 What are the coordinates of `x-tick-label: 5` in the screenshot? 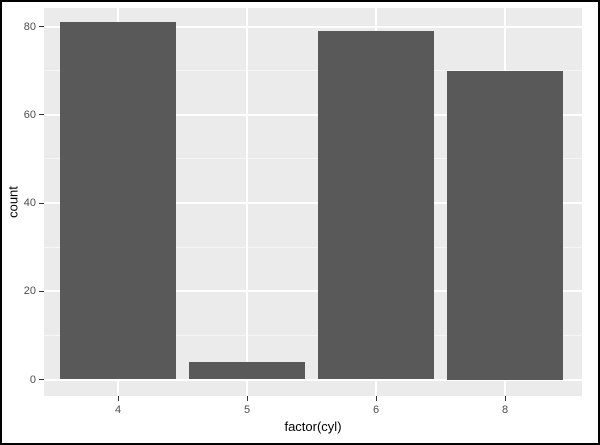 It's located at (247, 410).